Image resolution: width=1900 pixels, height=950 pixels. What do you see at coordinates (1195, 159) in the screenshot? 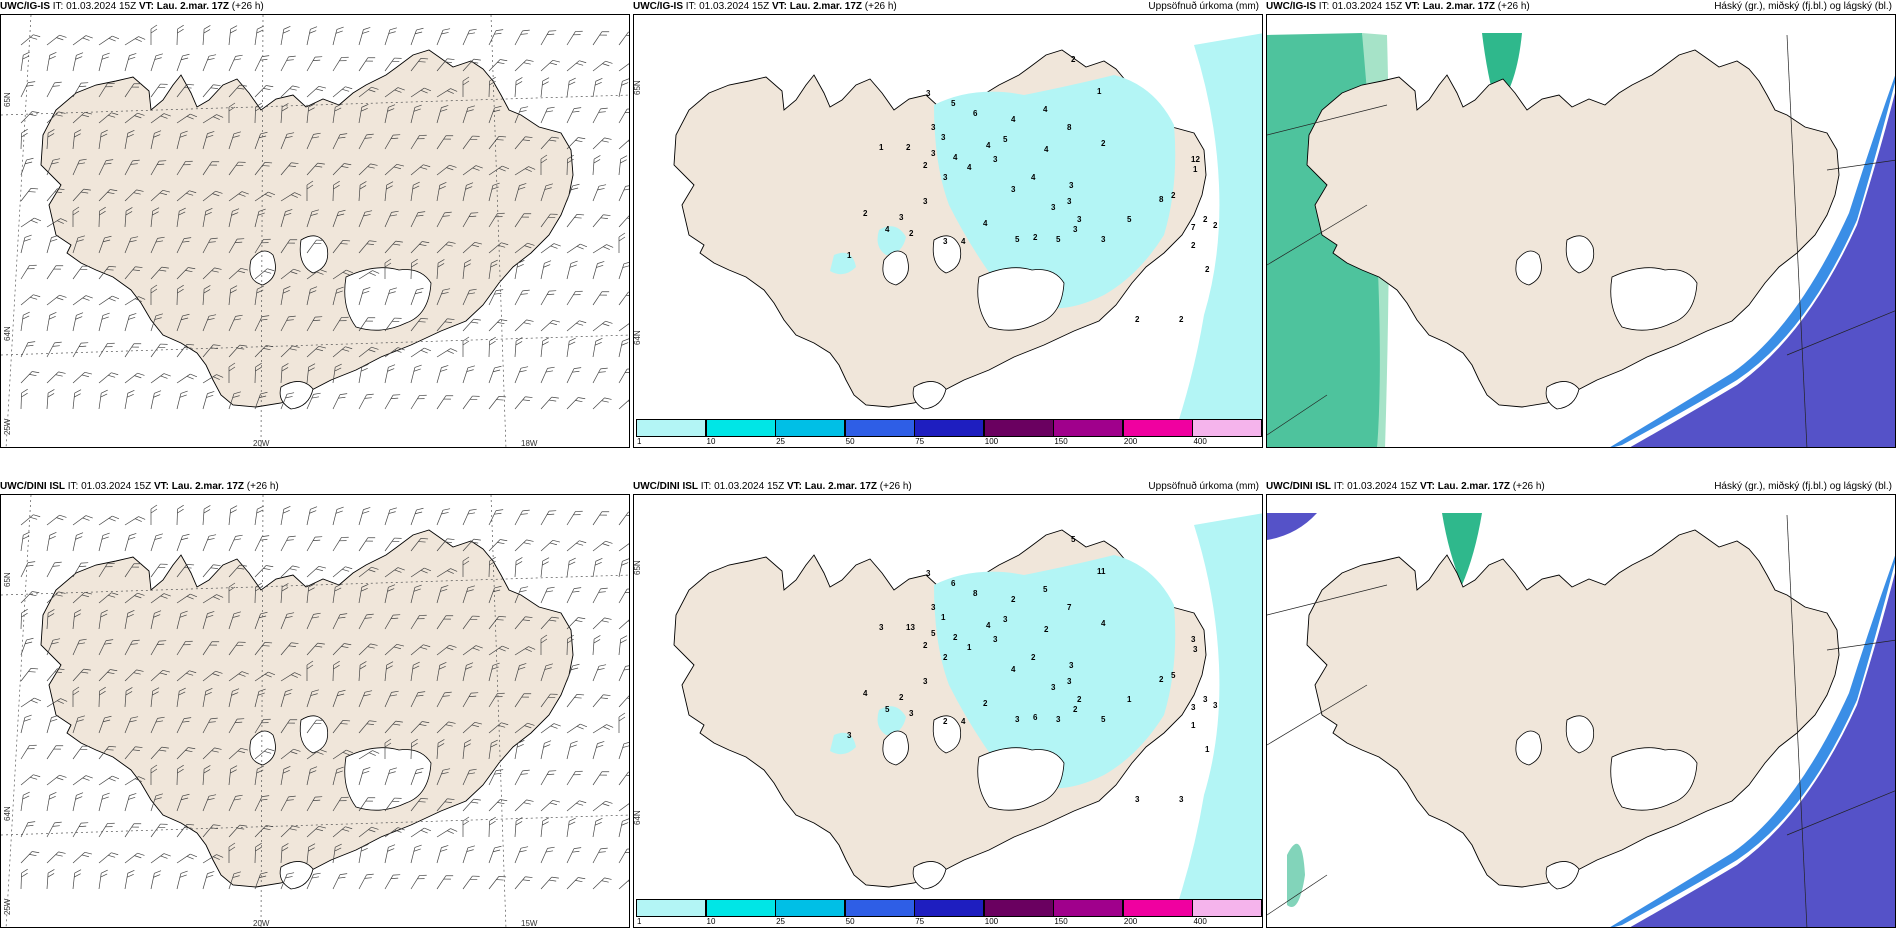
I see `precip-value-label: 12` at bounding box center [1195, 159].